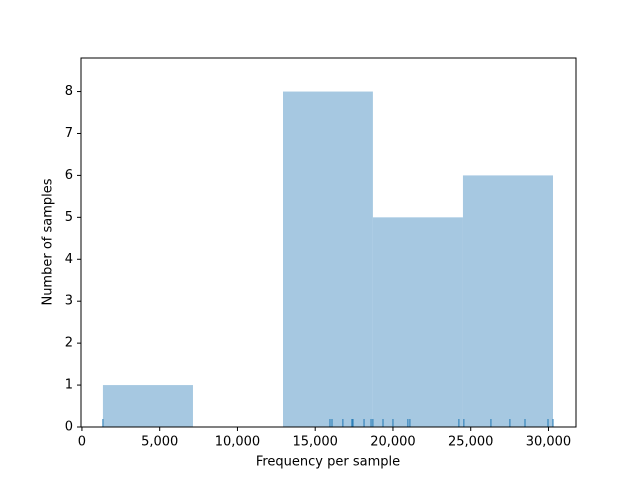 This screenshot has height=480, width=640. Describe the element at coordinates (69, 259) in the screenshot. I see `y-tick-label: 4` at that location.